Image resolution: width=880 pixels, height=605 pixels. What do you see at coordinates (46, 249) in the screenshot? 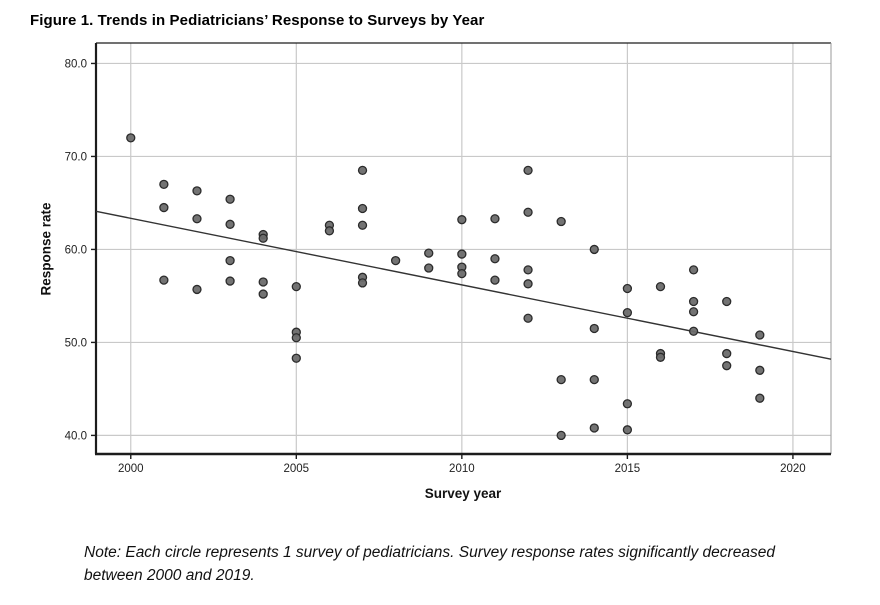
I see `y-axis-title: Response rate` at bounding box center [46, 249].